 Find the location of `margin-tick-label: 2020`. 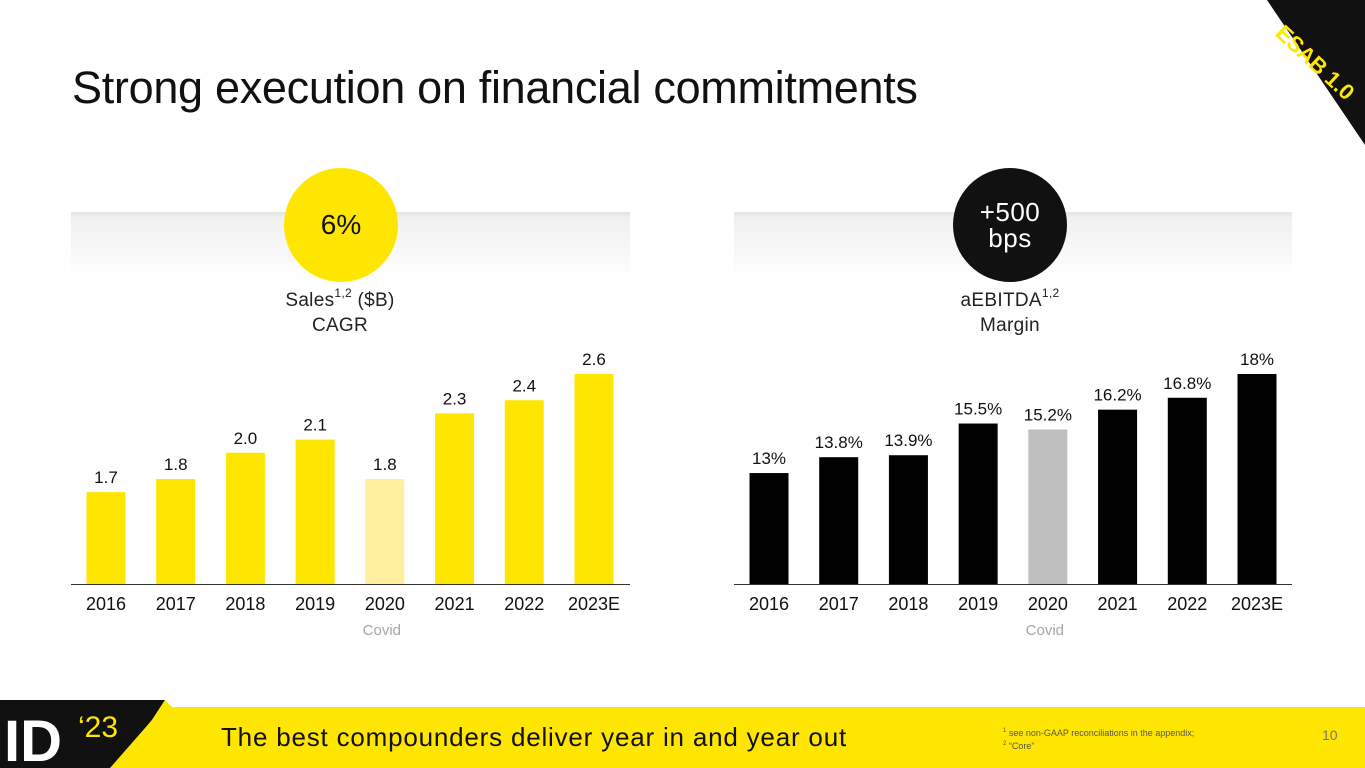

margin-tick-label: 2020 is located at coordinates (1048, 604).